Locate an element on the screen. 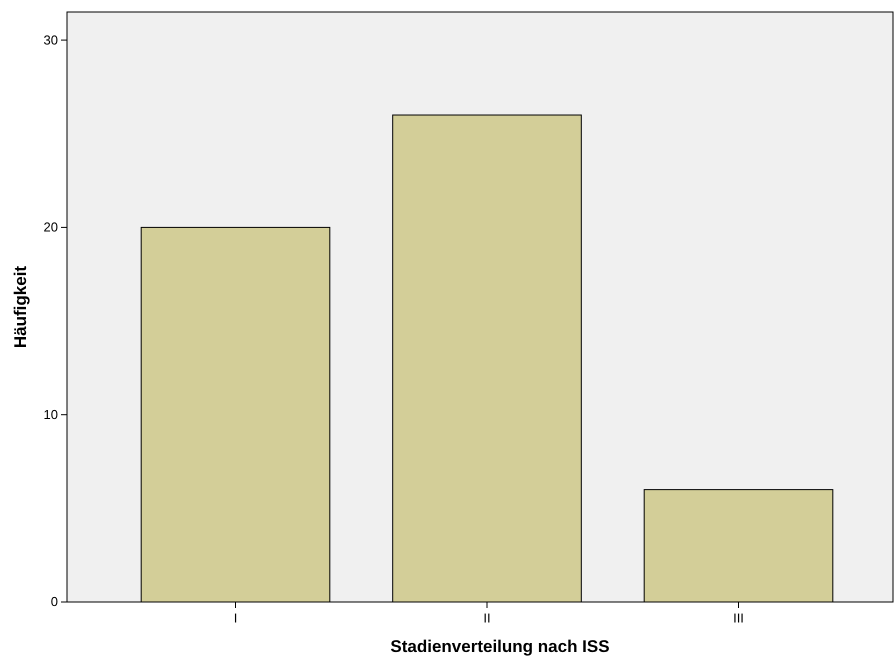  x-axis-title: Stadienverteilung nach ISS is located at coordinates (500, 646).